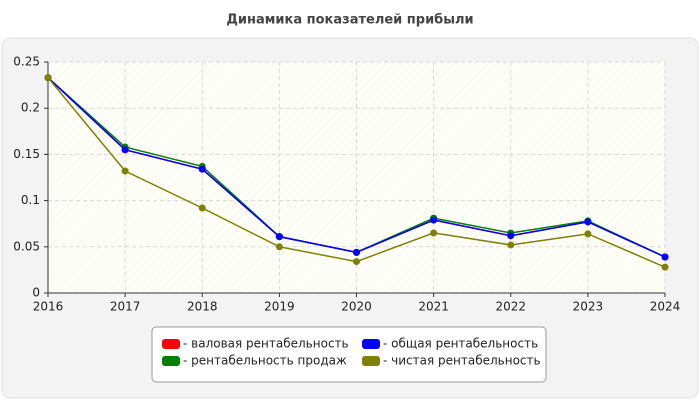  What do you see at coordinates (266, 344) in the screenshot?
I see `legend-label: - валовая рентабельность` at bounding box center [266, 344].